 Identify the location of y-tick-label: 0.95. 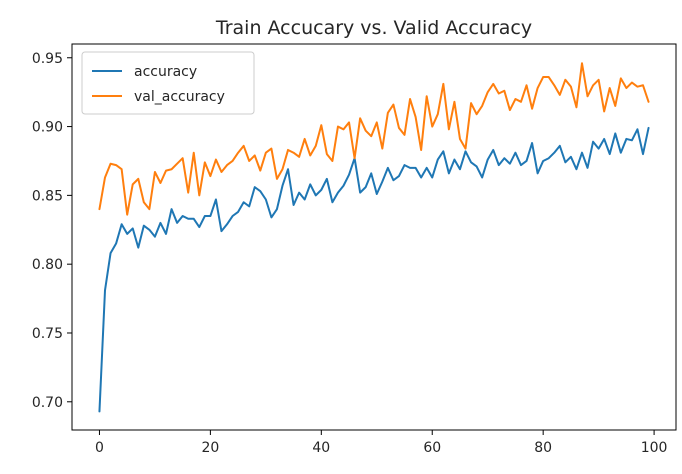
(47, 59).